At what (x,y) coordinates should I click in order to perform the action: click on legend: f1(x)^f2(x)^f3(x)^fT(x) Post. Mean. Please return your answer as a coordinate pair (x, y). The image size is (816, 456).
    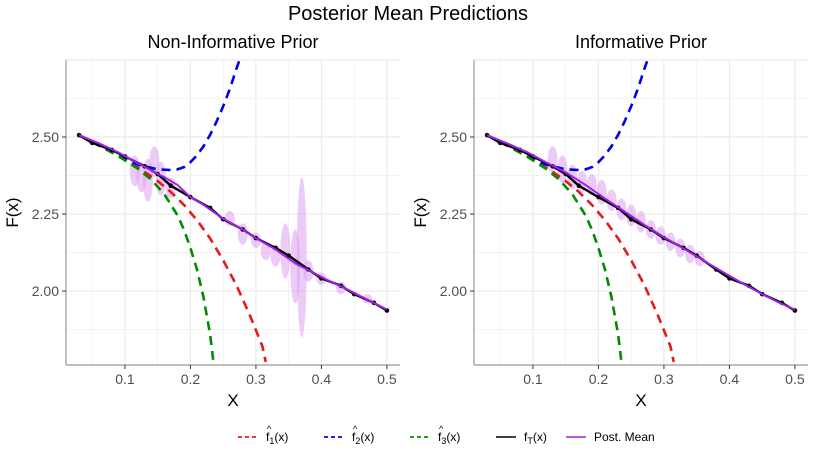
    Looking at the image, I should click on (446, 435).